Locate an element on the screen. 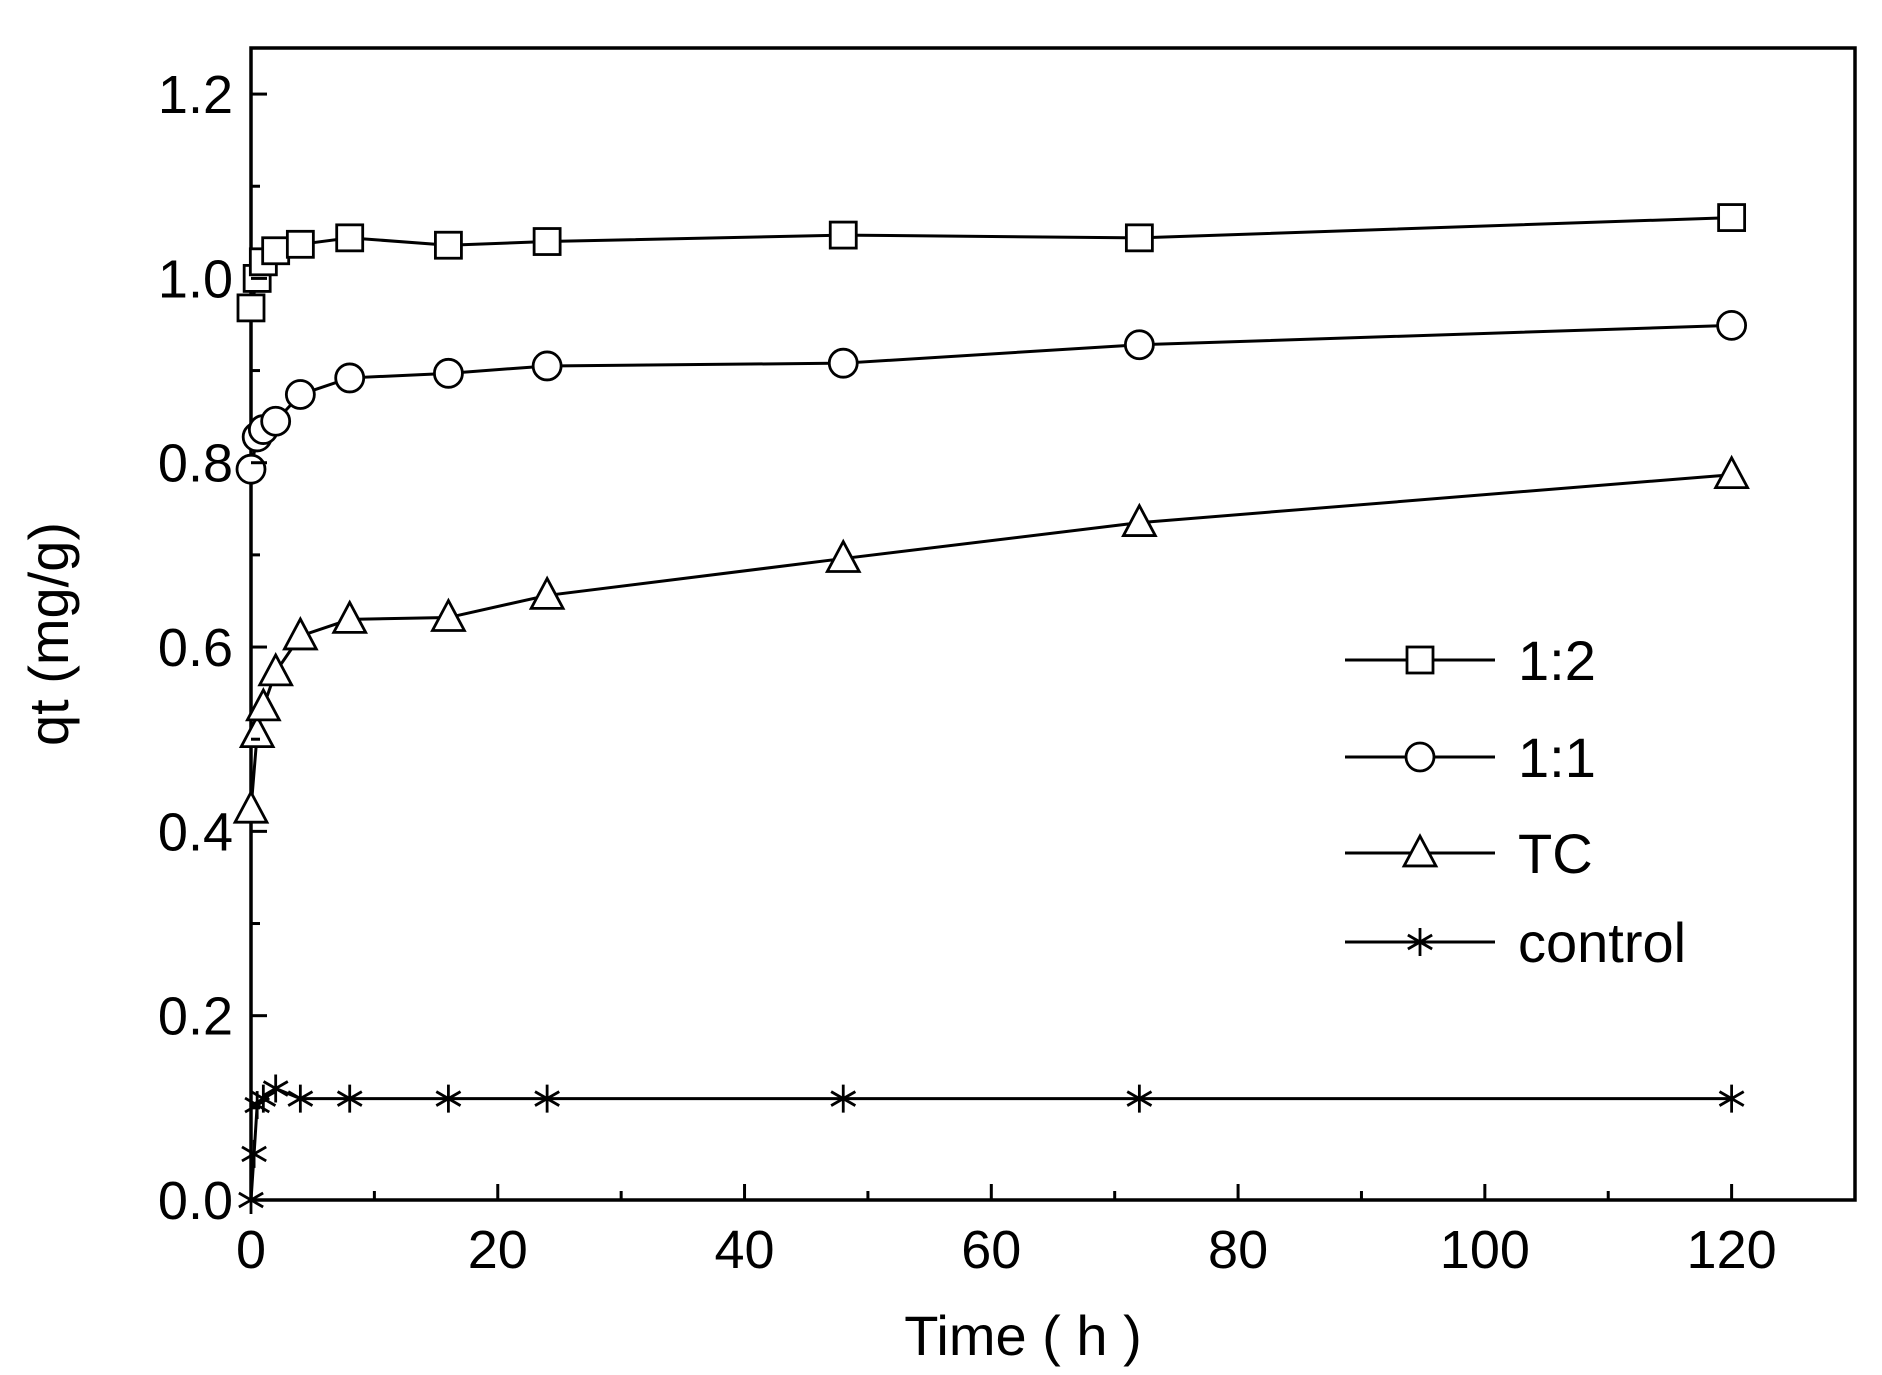 The image size is (1882, 1375). x-tick-label: 0 is located at coordinates (251, 1250).